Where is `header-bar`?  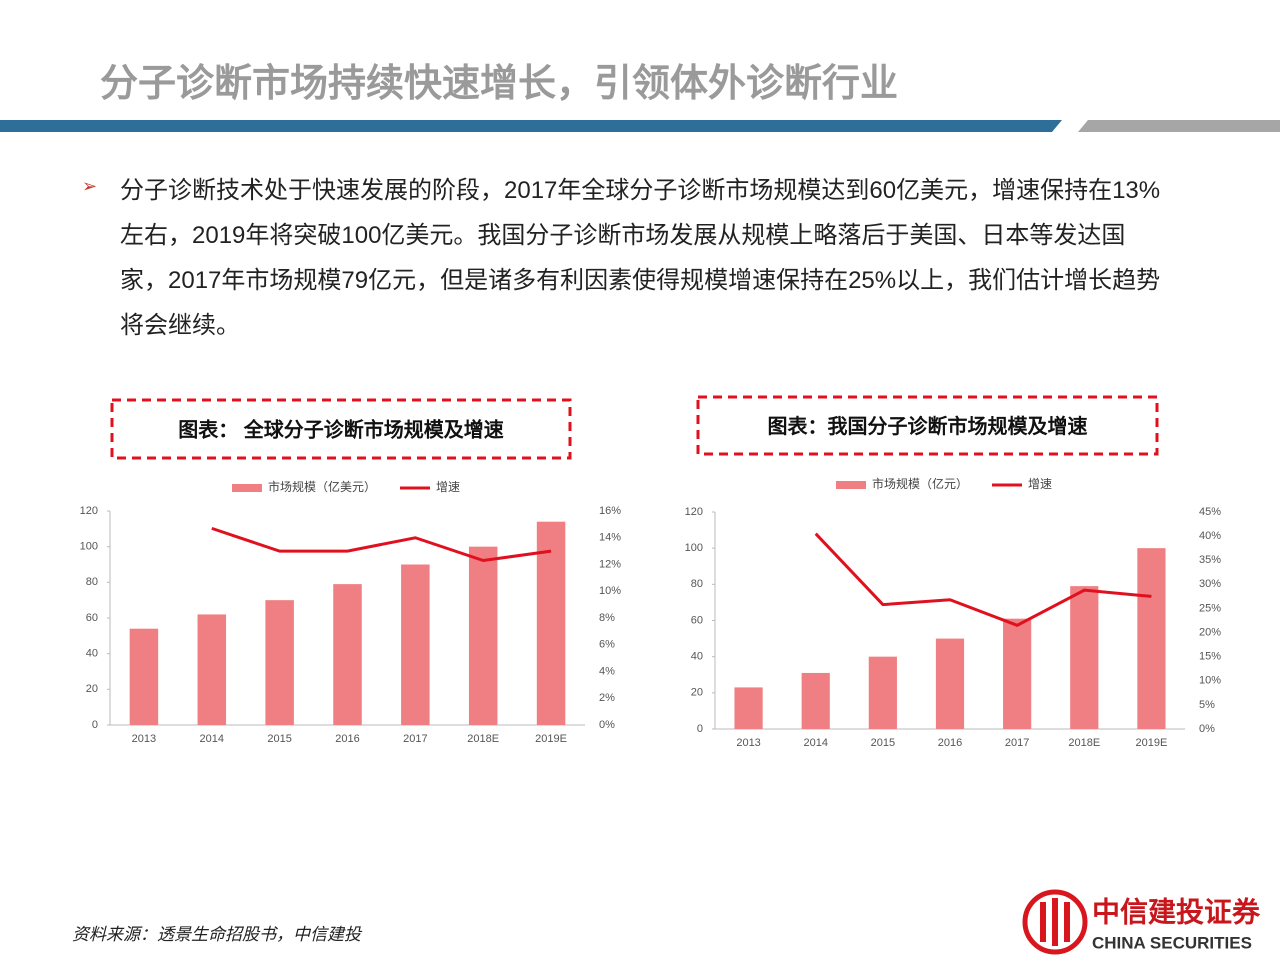 header-bar is located at coordinates (531, 126).